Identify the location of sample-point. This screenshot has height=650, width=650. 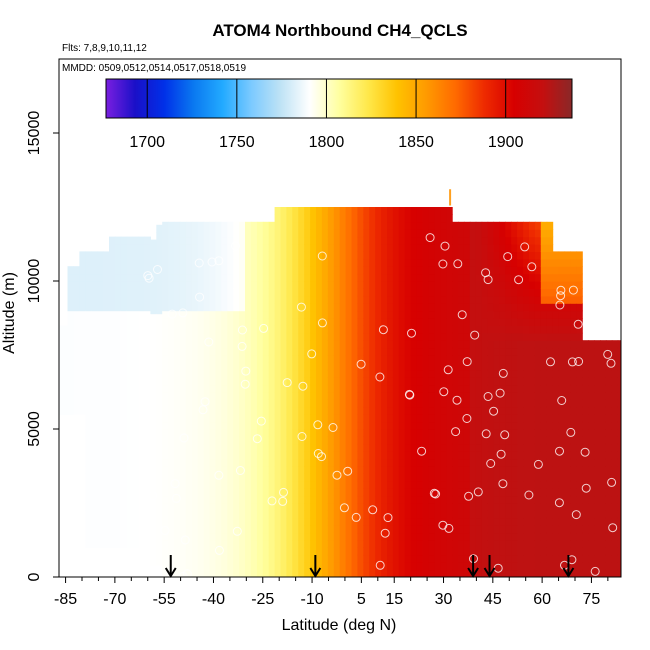
(199, 263).